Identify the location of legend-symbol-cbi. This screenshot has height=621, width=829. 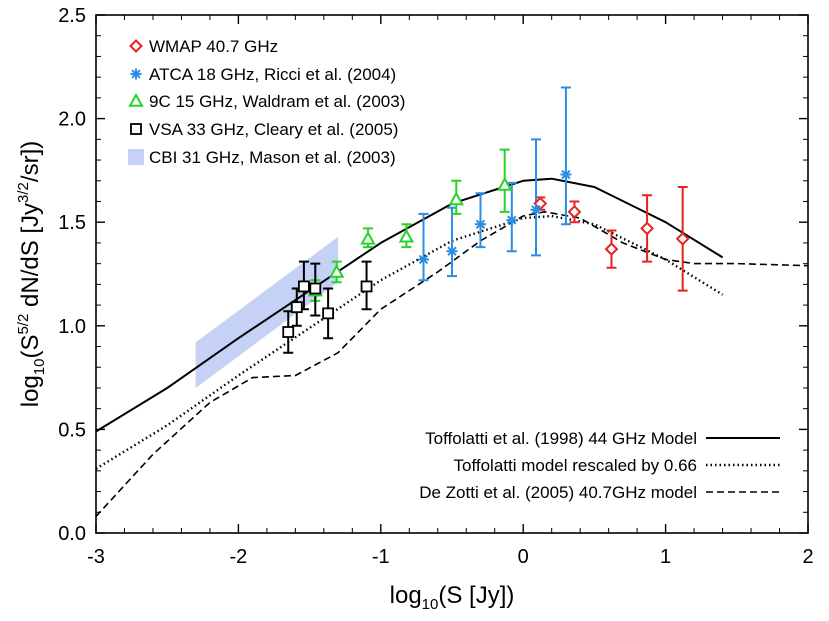
(136, 157).